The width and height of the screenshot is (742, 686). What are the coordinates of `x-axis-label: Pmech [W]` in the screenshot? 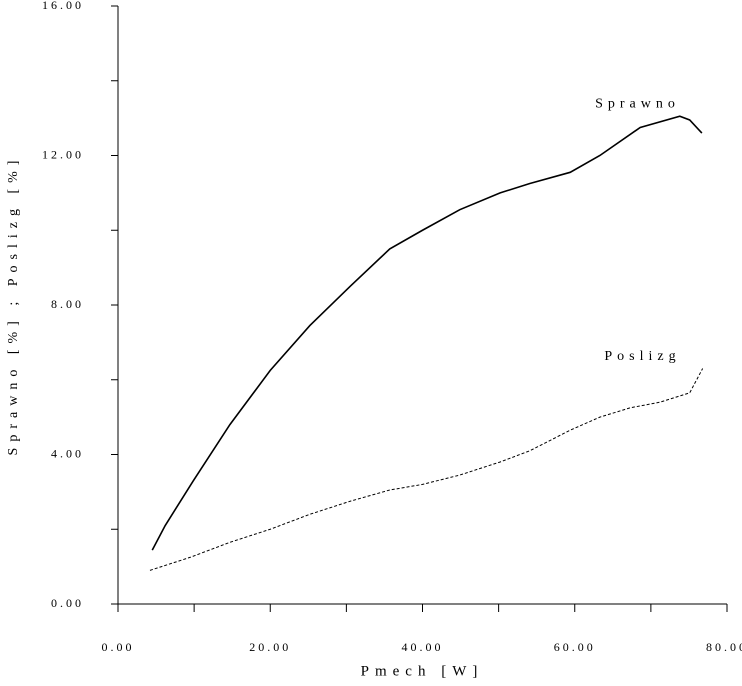 It's located at (422, 671).